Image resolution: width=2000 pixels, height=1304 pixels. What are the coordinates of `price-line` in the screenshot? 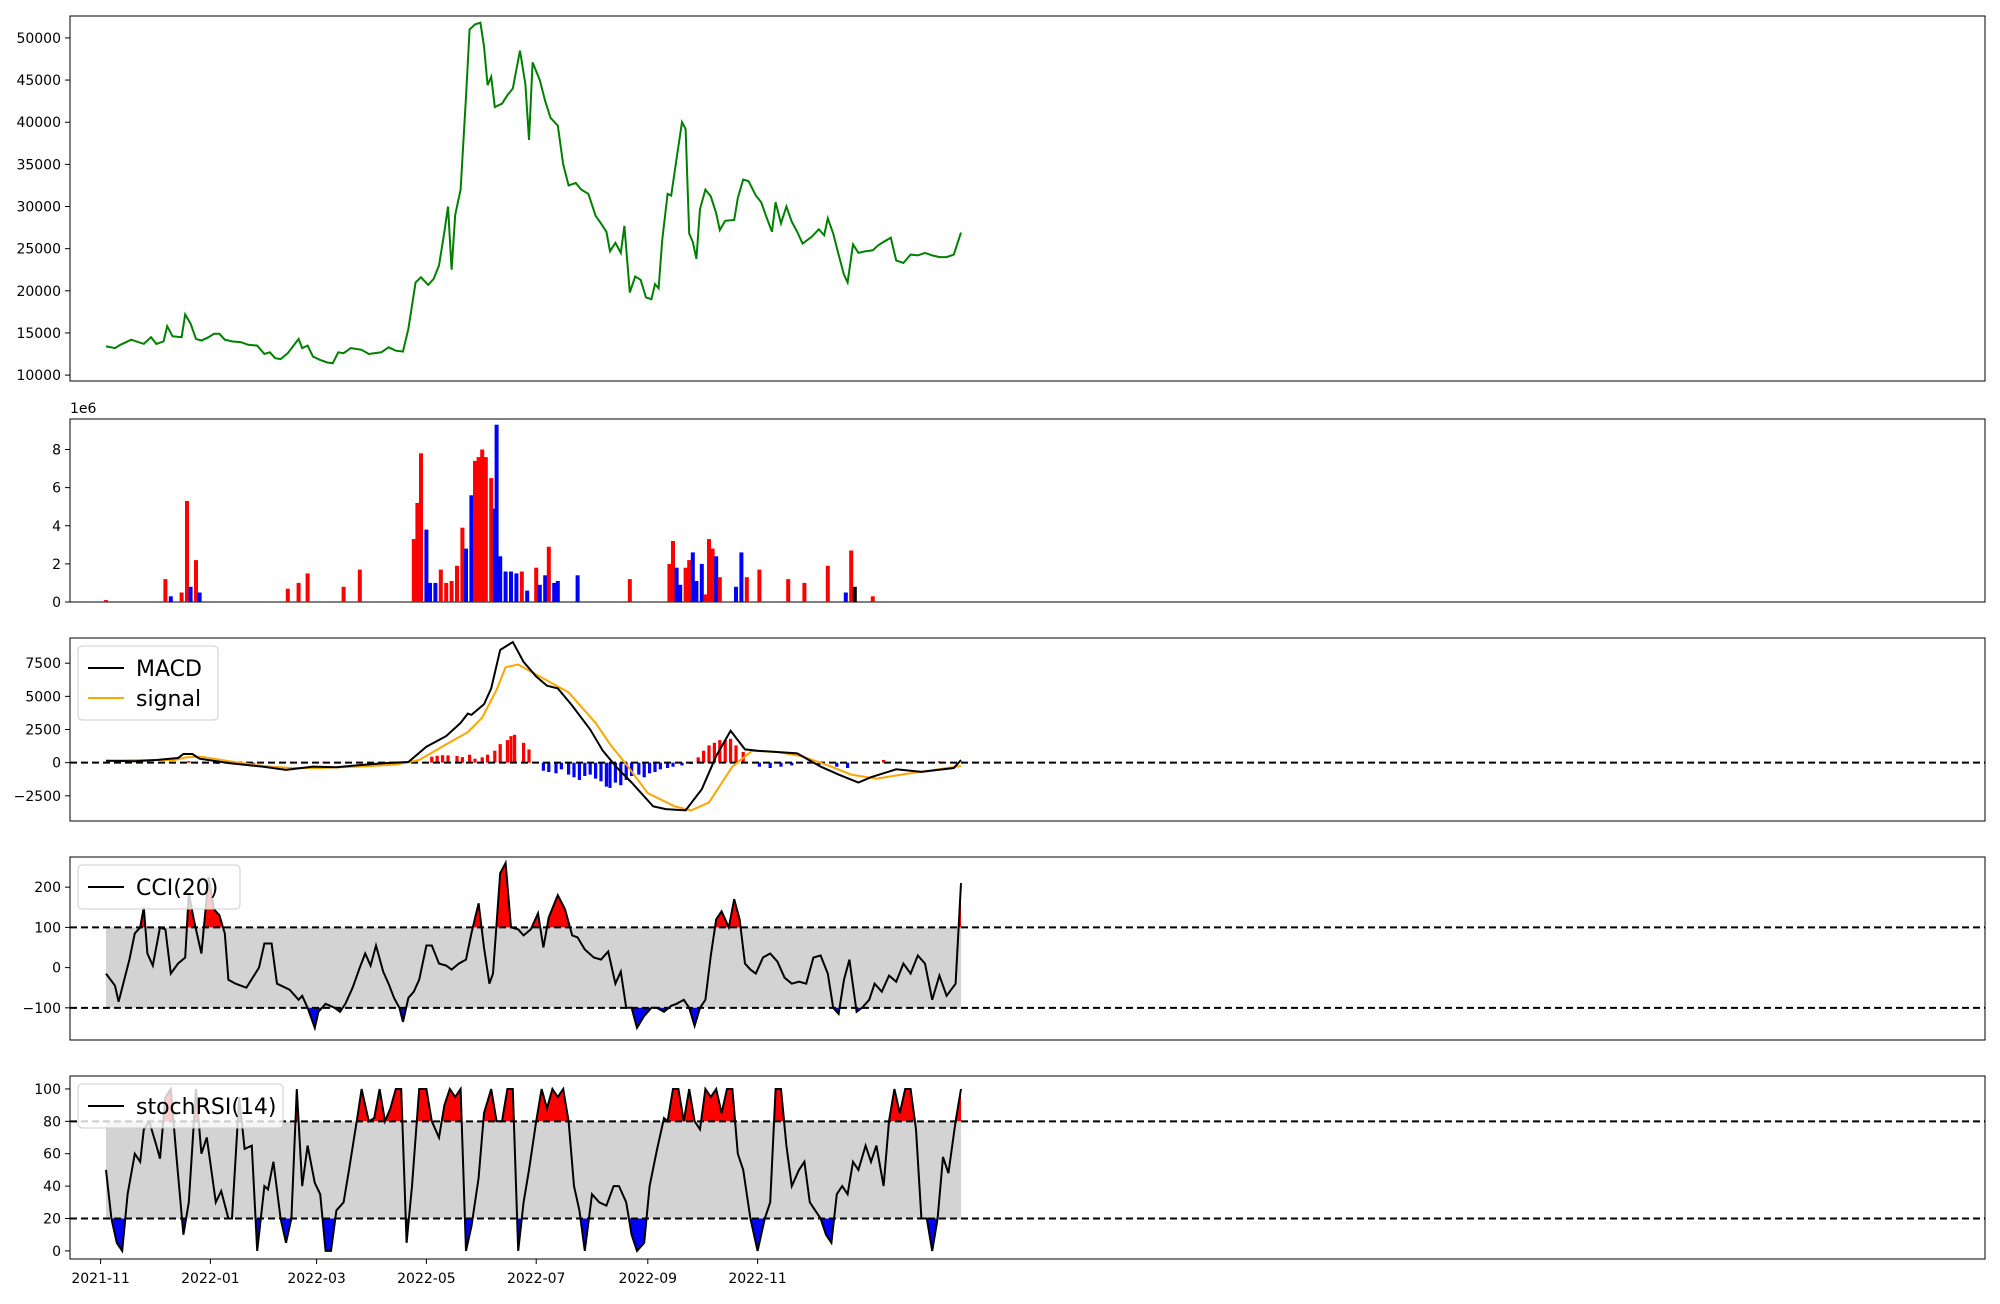 It's located at (533, 193).